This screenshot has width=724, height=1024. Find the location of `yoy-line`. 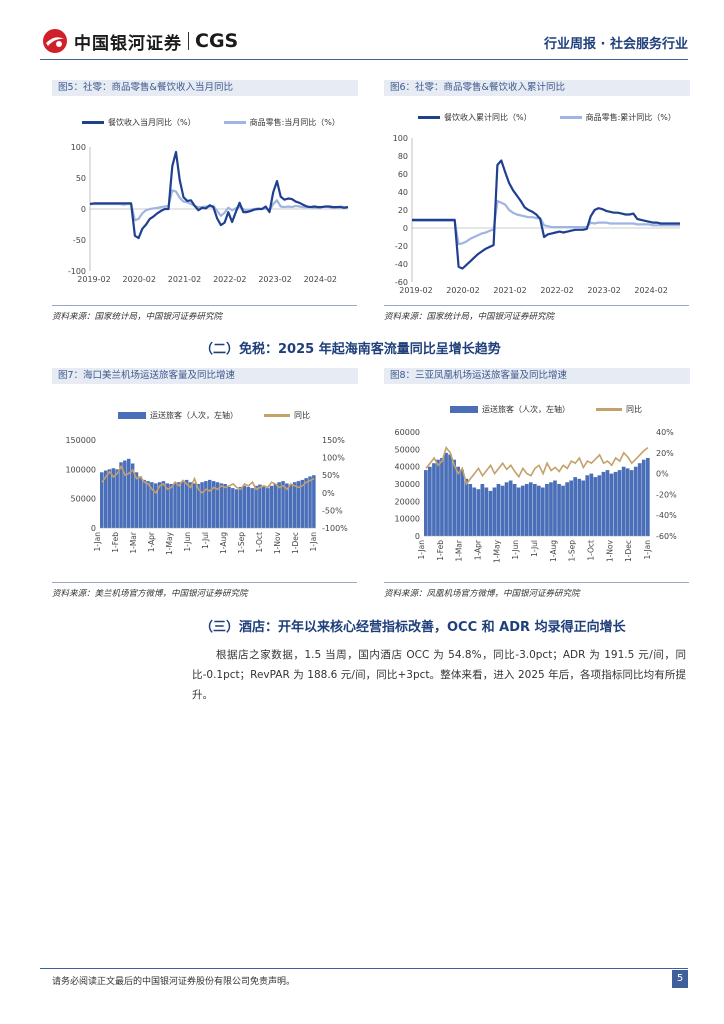

yoy-line is located at coordinates (208, 479).